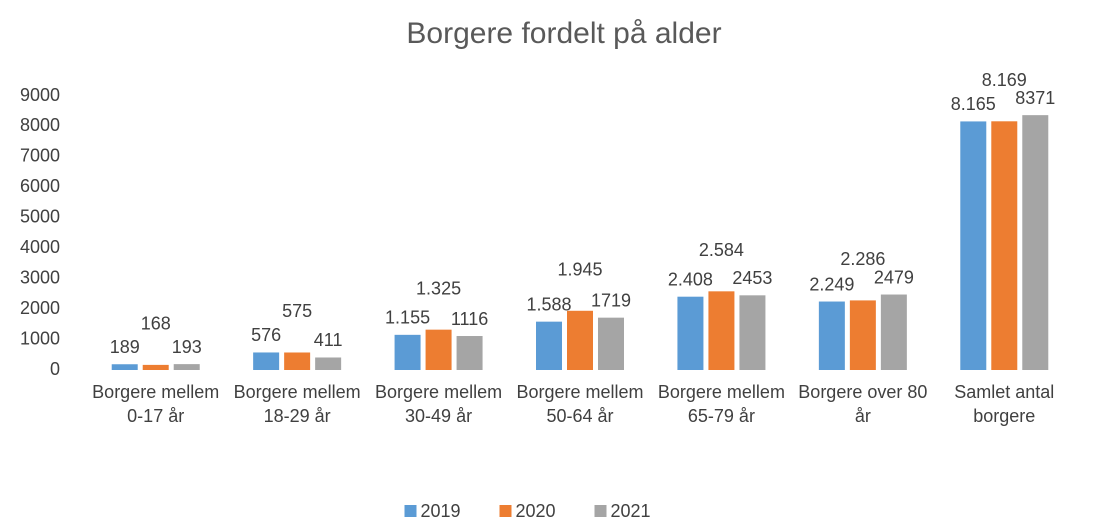 This screenshot has height=523, width=1094. Describe the element at coordinates (40, 338) in the screenshot. I see `y-tick-label: 1000` at that location.